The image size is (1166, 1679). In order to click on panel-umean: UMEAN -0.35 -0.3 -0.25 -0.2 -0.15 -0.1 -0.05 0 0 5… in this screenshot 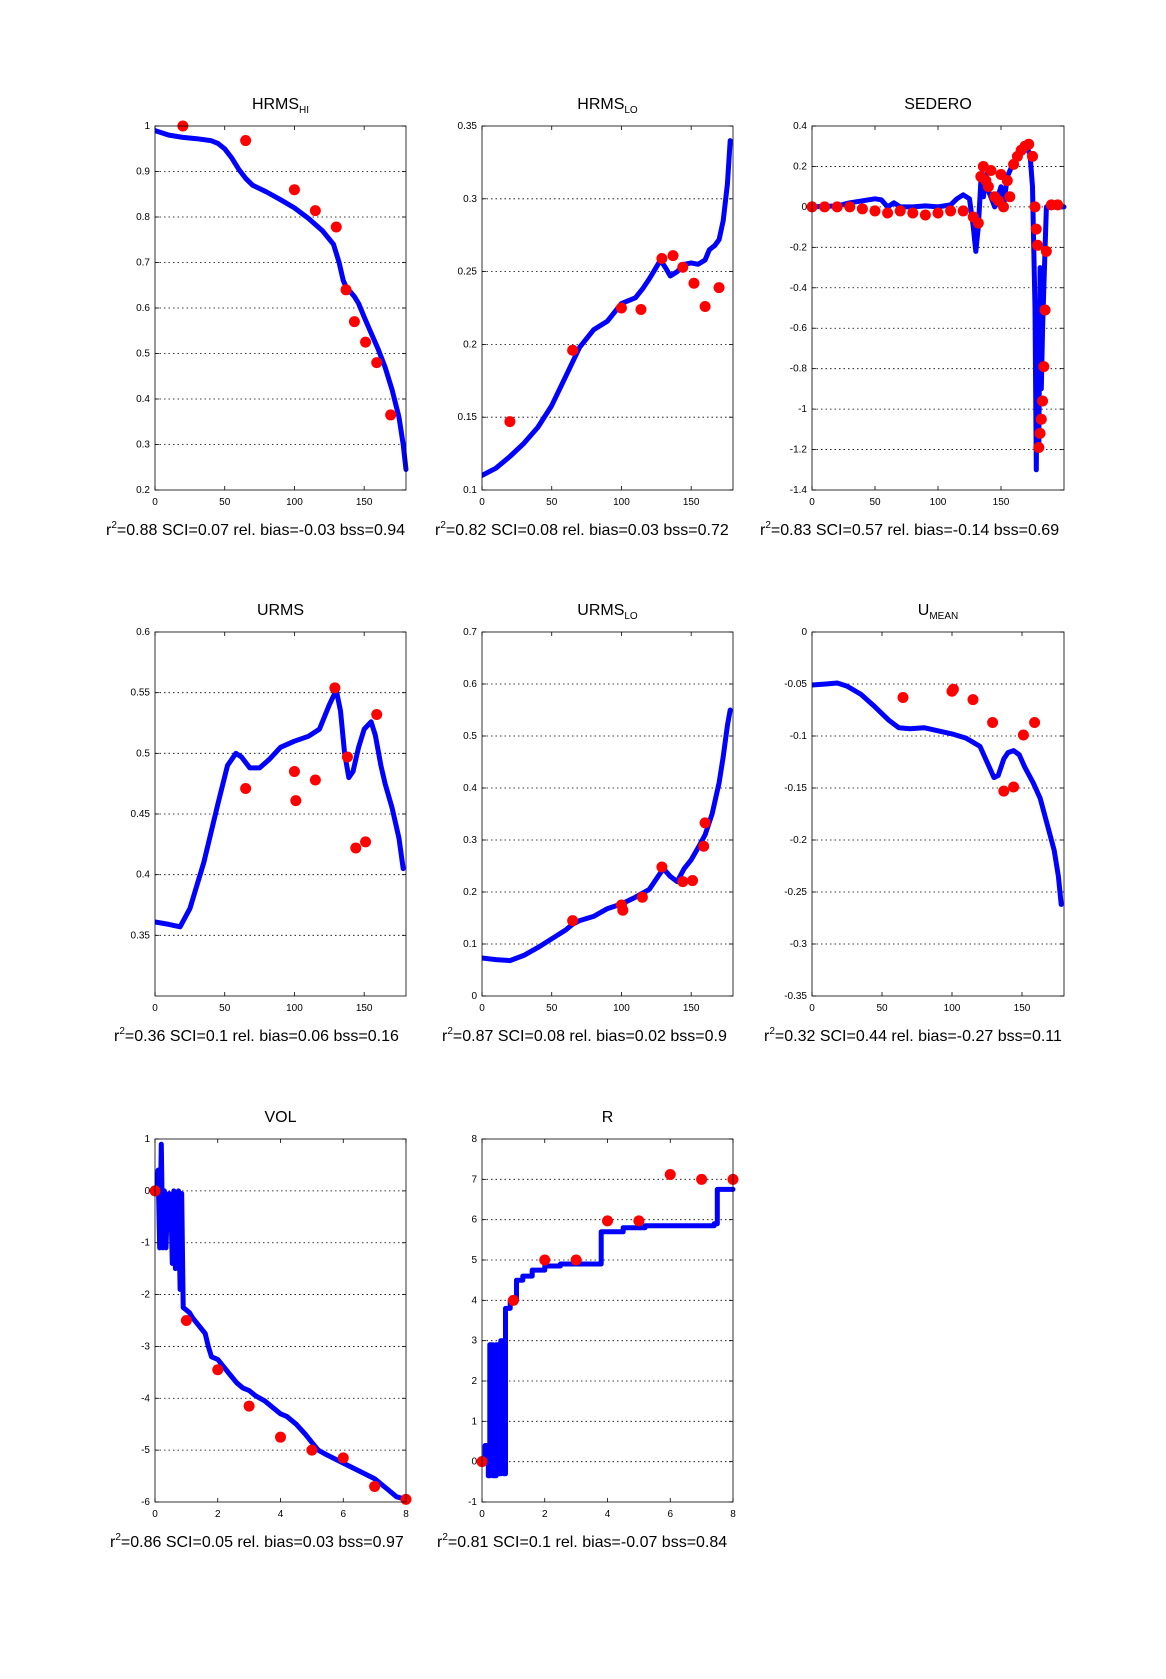, I will do `click(914, 823)`.